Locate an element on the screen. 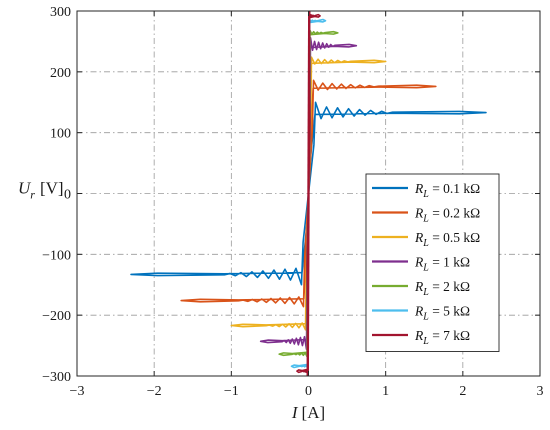 This screenshot has height=430, width=550. series-center-trace is located at coordinates (308, 193).